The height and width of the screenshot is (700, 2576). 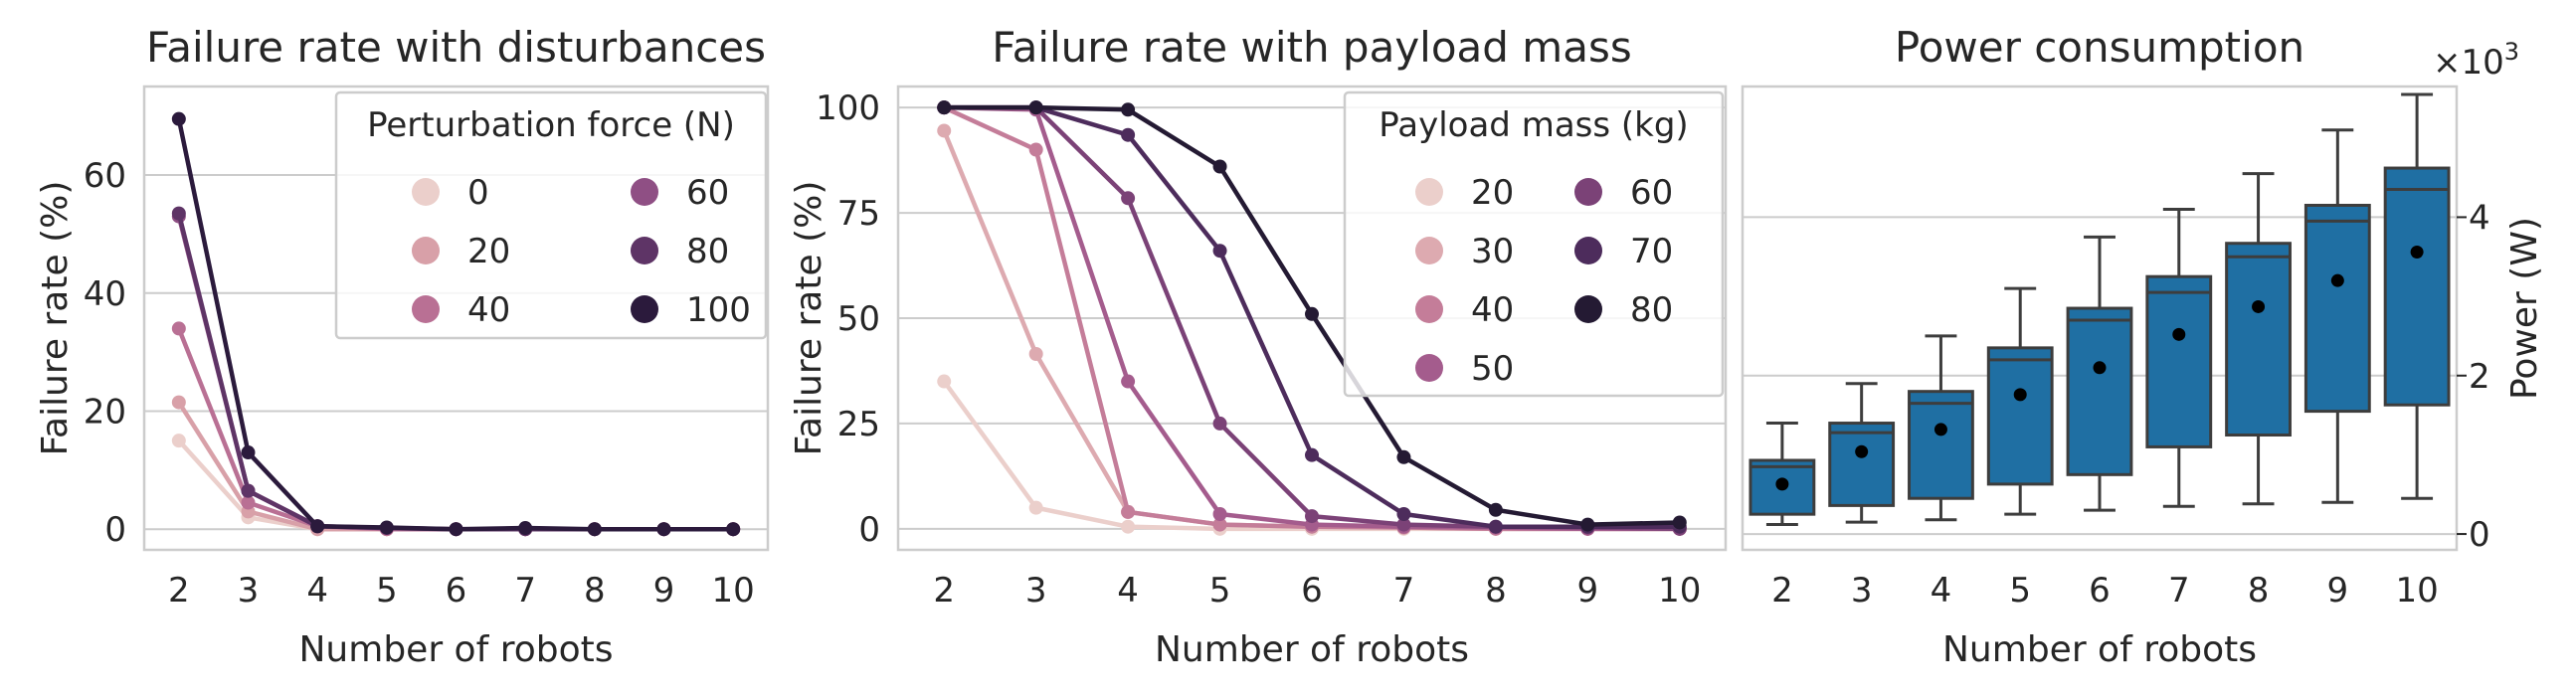 I want to click on y-tick-label: 4, so click(x=2479, y=218).